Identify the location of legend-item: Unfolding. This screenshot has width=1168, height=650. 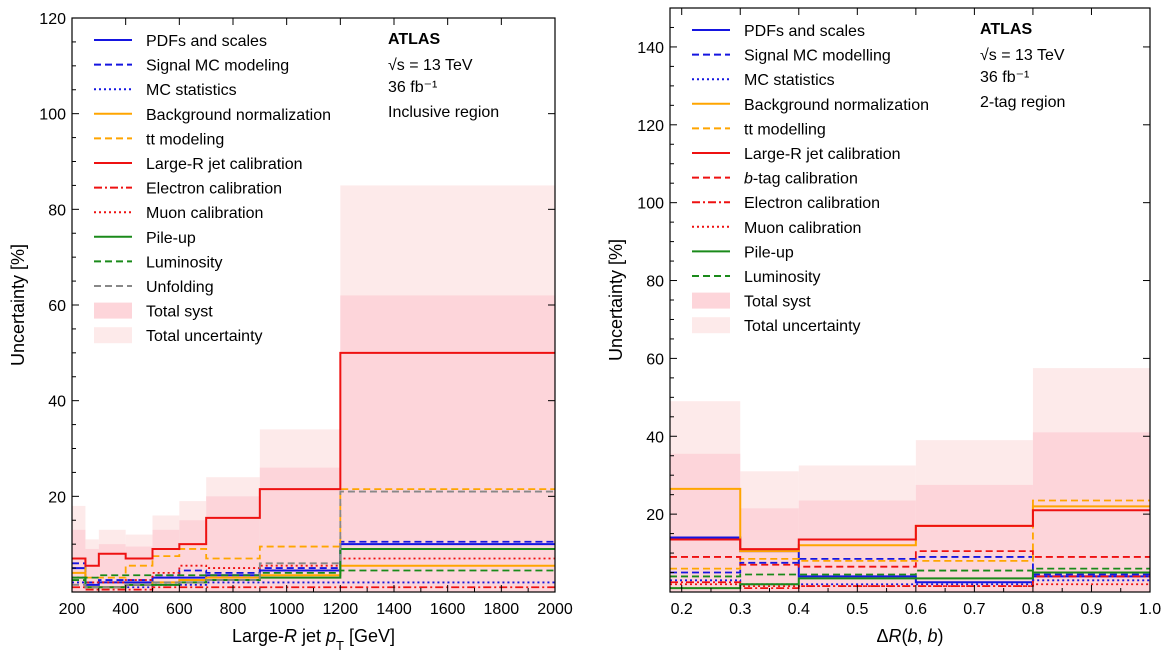
(154, 287).